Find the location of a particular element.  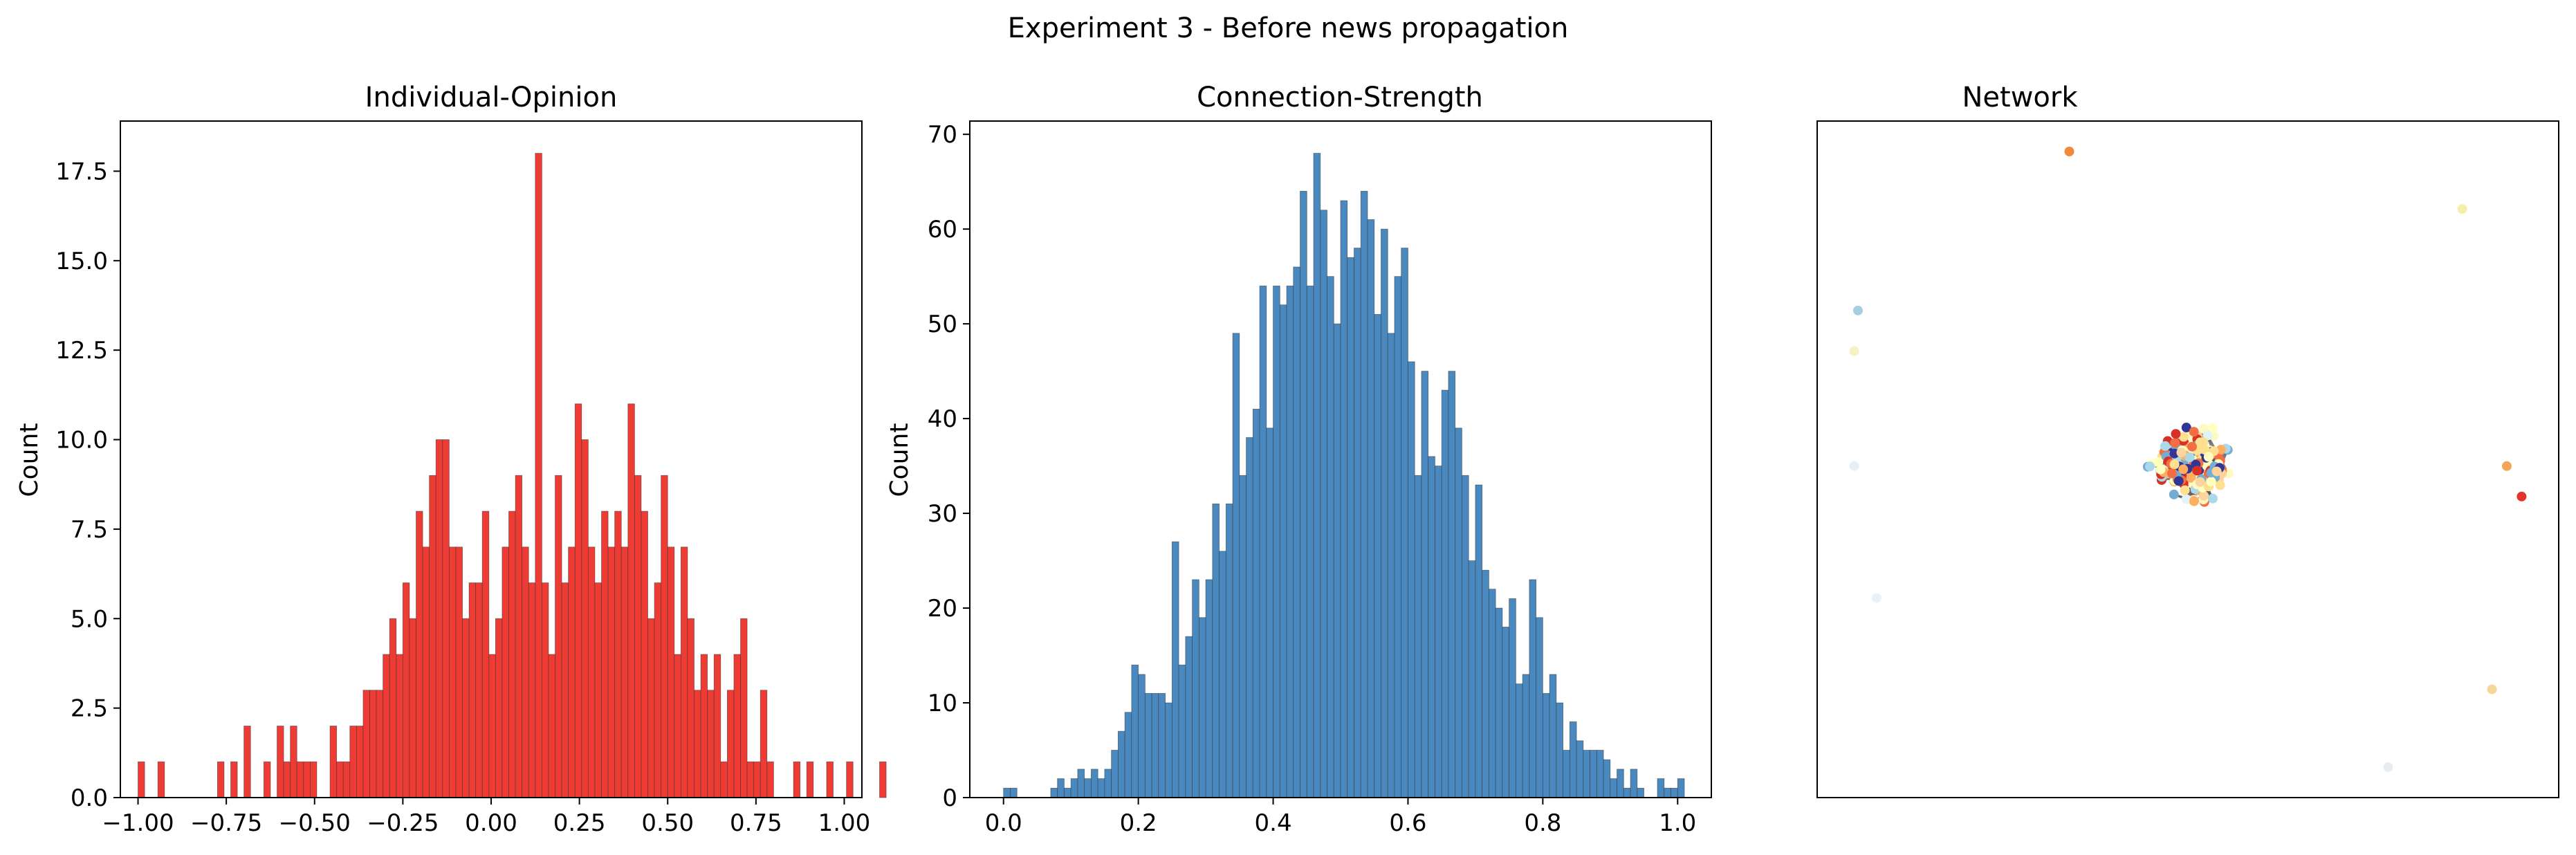

opinion-x-tick-label: 0.25 is located at coordinates (579, 823).